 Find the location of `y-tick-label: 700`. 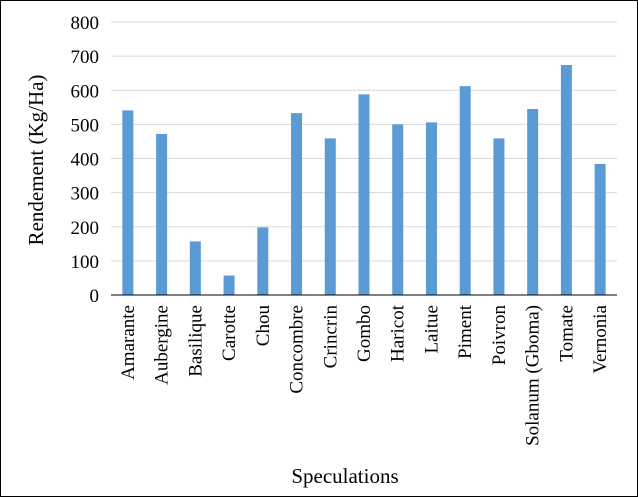

y-tick-label: 700 is located at coordinates (85, 57).